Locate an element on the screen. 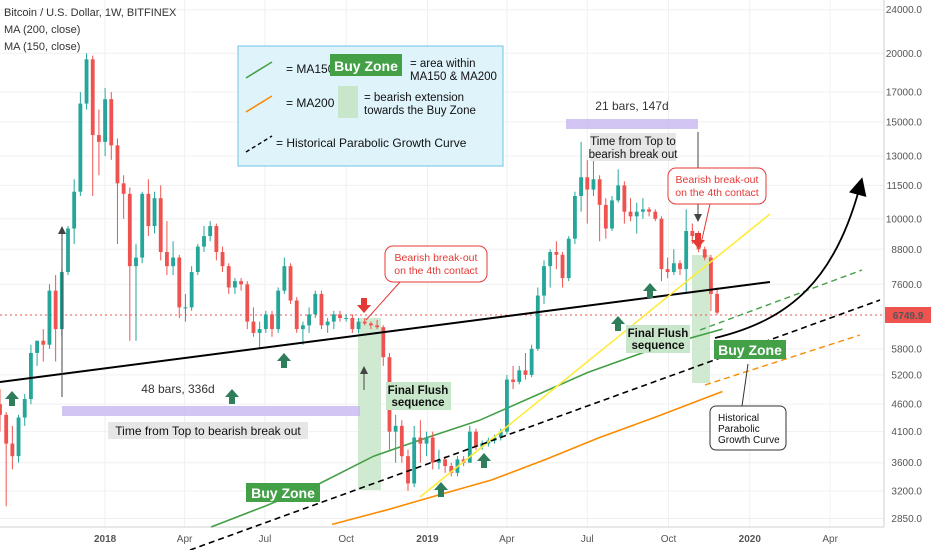 The width and height of the screenshot is (932, 550). historical-callout-box is located at coordinates (748, 428).